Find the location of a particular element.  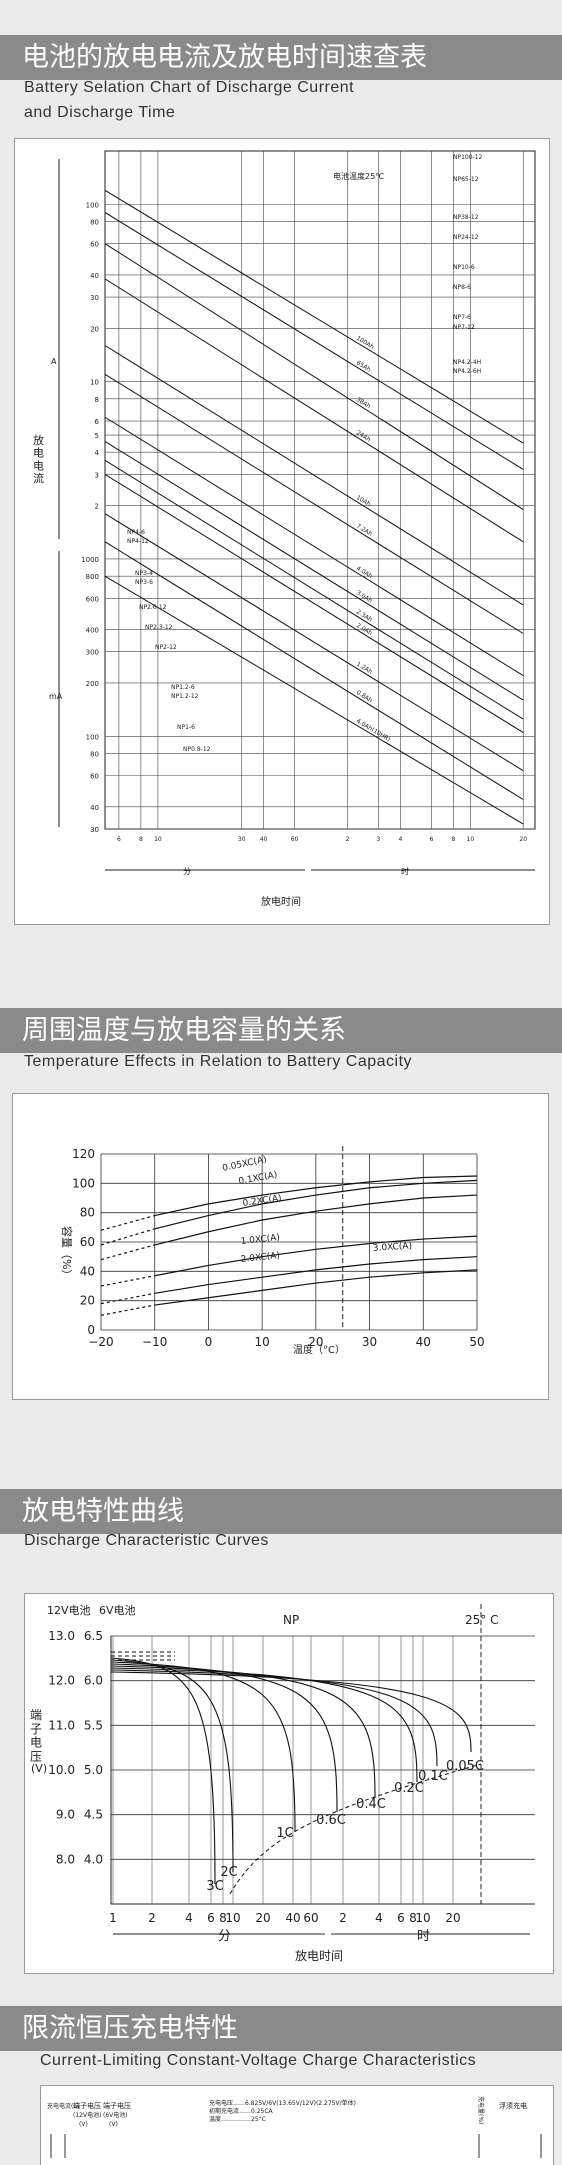

y-tick-label-a: 60 is located at coordinates (94, 245).